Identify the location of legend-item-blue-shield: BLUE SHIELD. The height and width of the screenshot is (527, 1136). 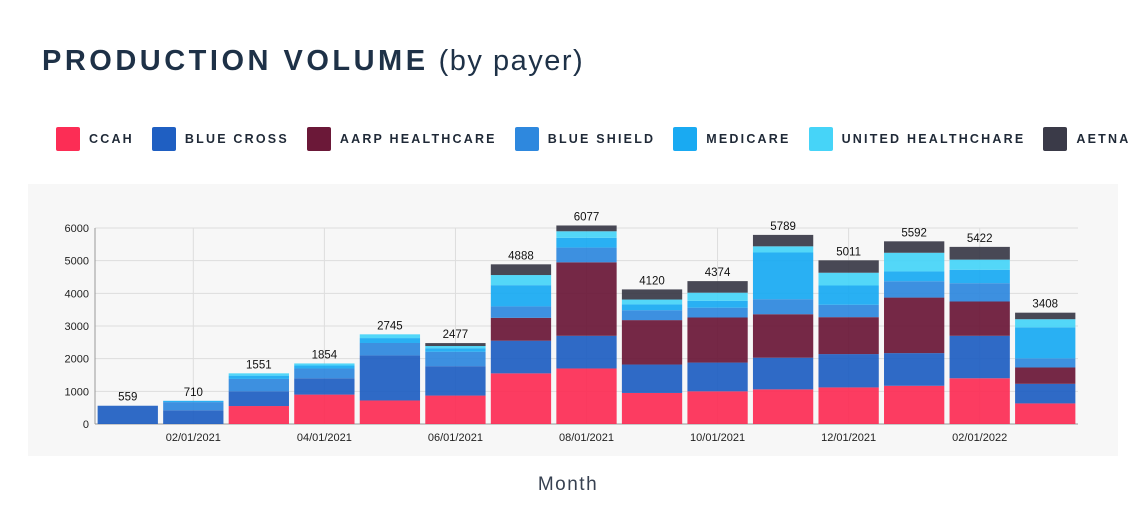
(585, 139).